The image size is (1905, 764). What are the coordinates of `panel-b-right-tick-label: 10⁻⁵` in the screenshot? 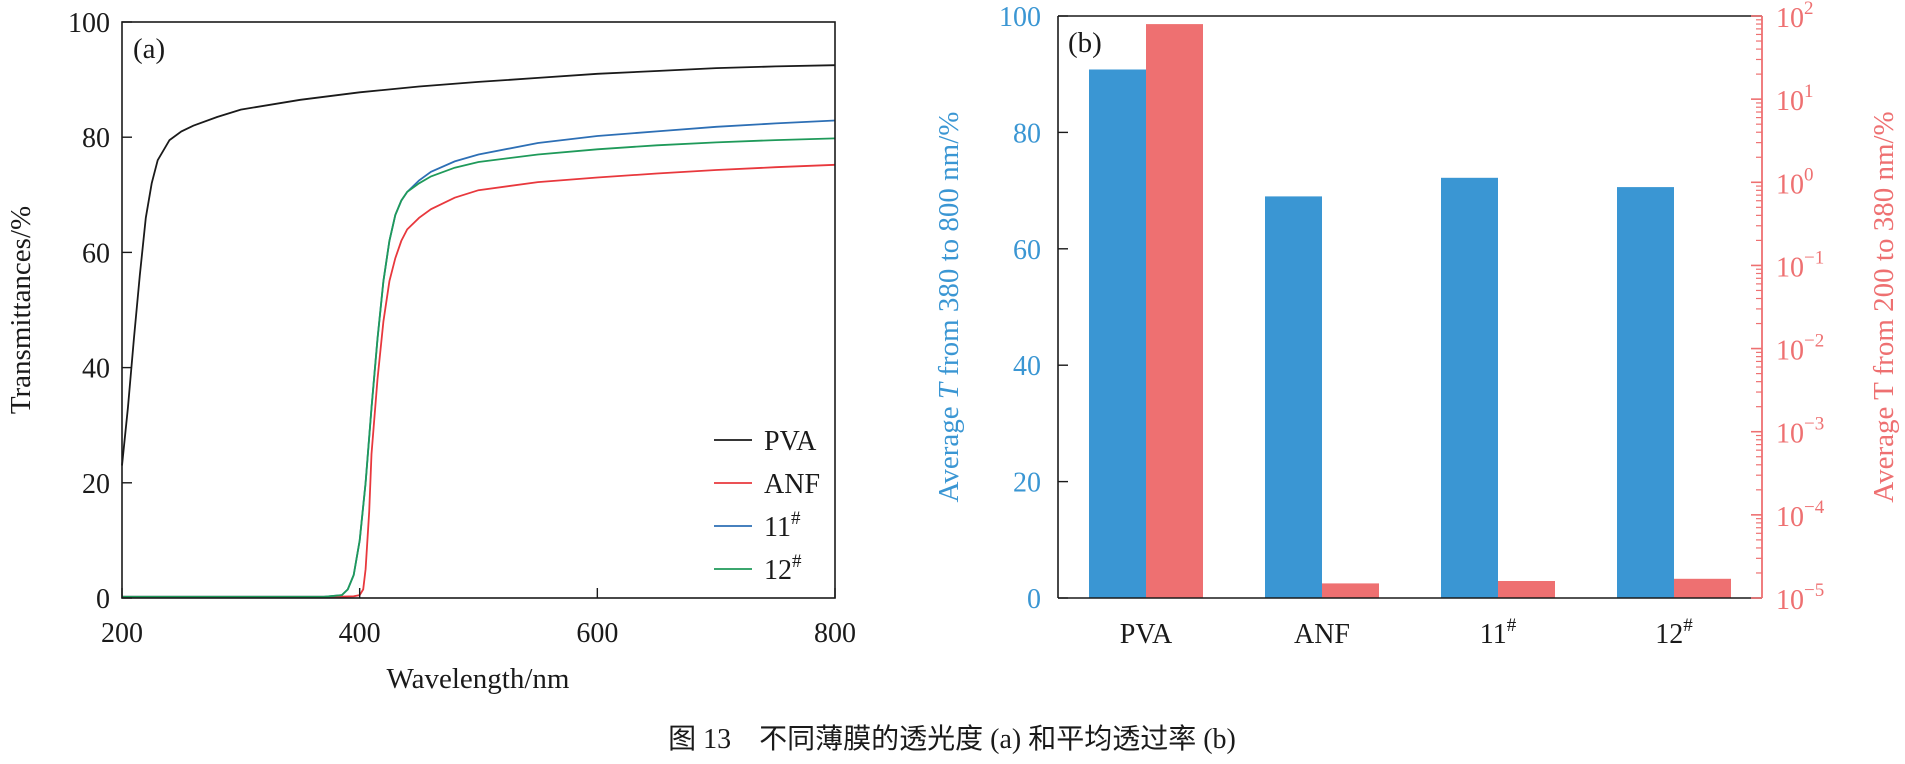 It's located at (1800, 598).